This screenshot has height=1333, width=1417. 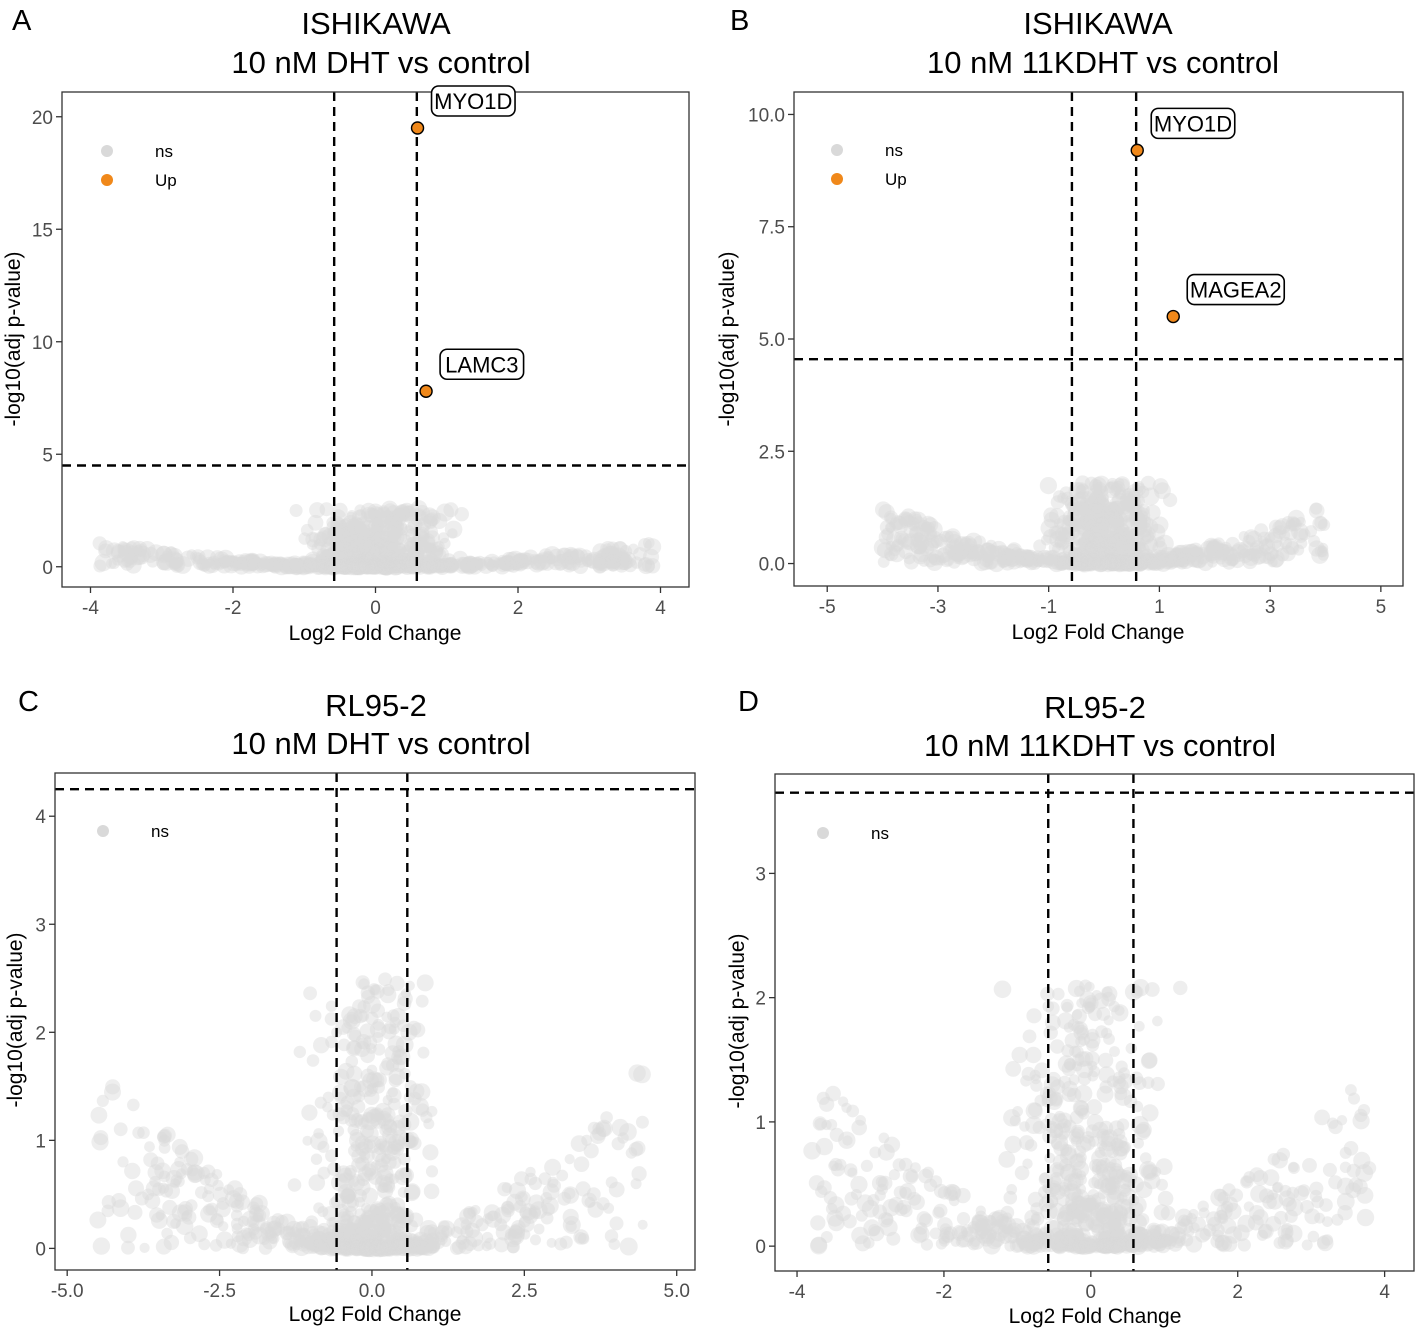 I want to click on gene-label: MAGEA2, so click(x=1236, y=290).